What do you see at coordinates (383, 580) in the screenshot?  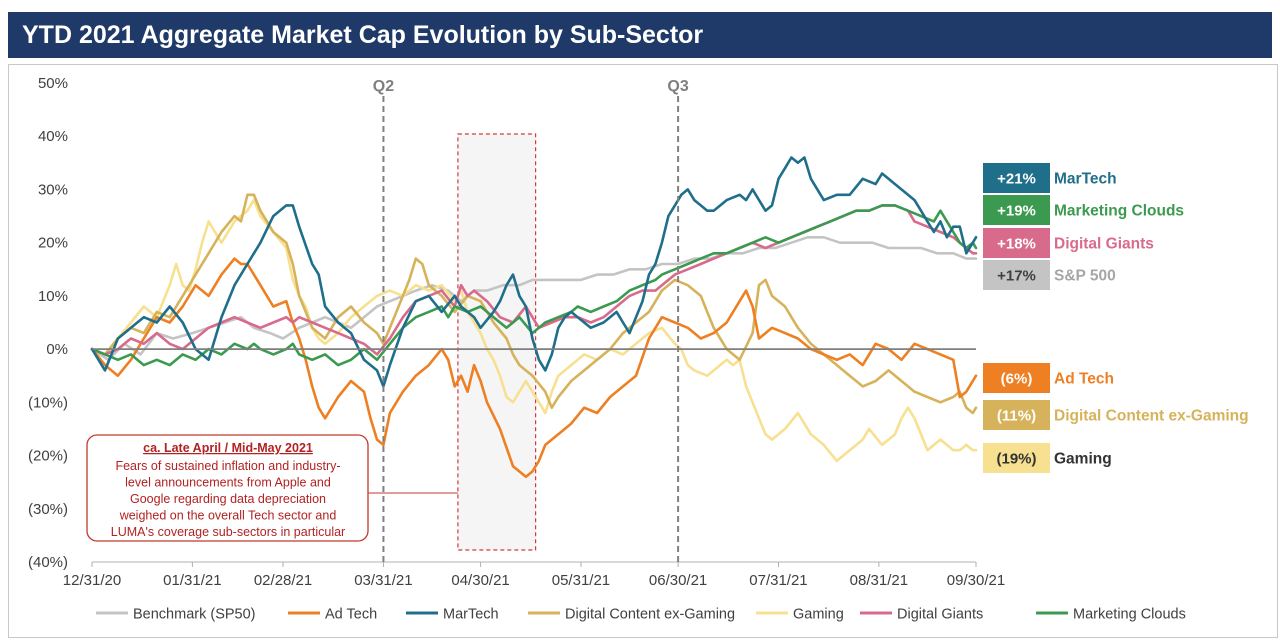 I see `x-tick-label: 03/31/21` at bounding box center [383, 580].